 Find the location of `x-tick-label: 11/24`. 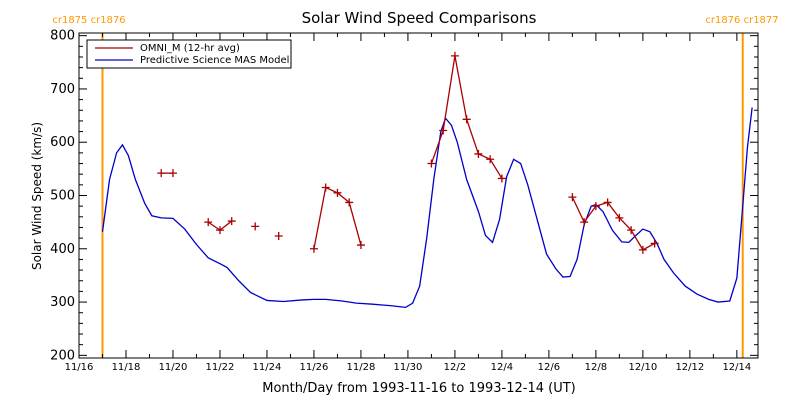

x-tick-label: 11/24 is located at coordinates (267, 367).